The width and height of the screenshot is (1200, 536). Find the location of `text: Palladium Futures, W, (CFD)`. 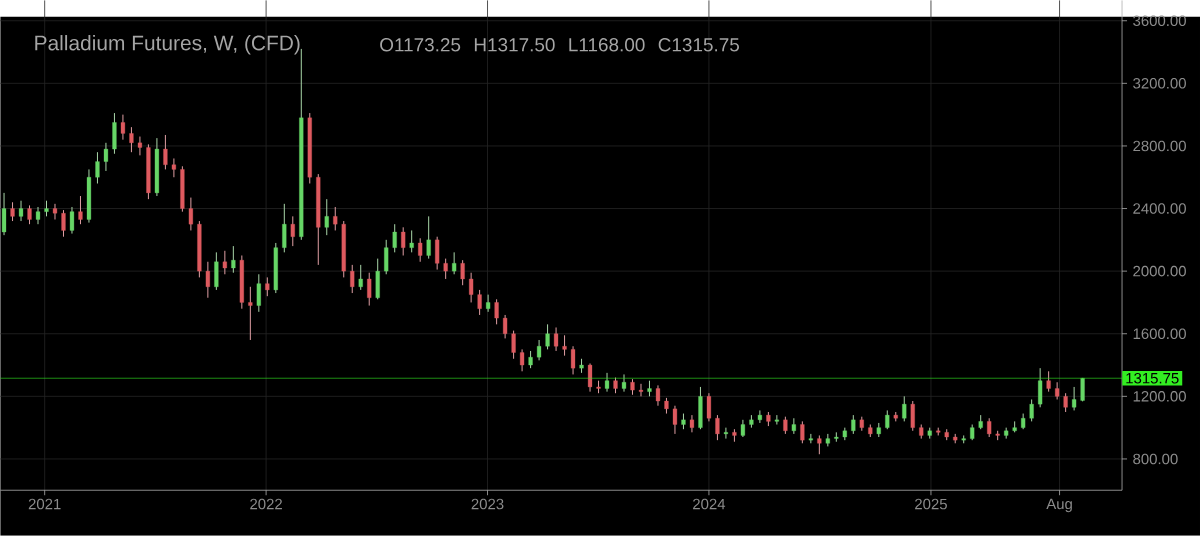

text: Palladium Futures, W, (CFD) is located at coordinates (167, 45).